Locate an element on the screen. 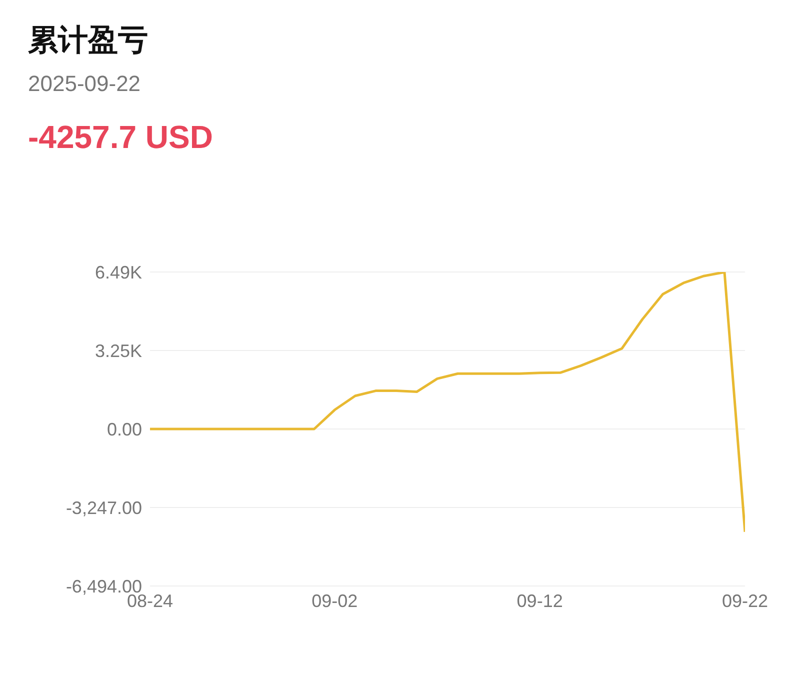  text: -4257.7 USD is located at coordinates (121, 137).